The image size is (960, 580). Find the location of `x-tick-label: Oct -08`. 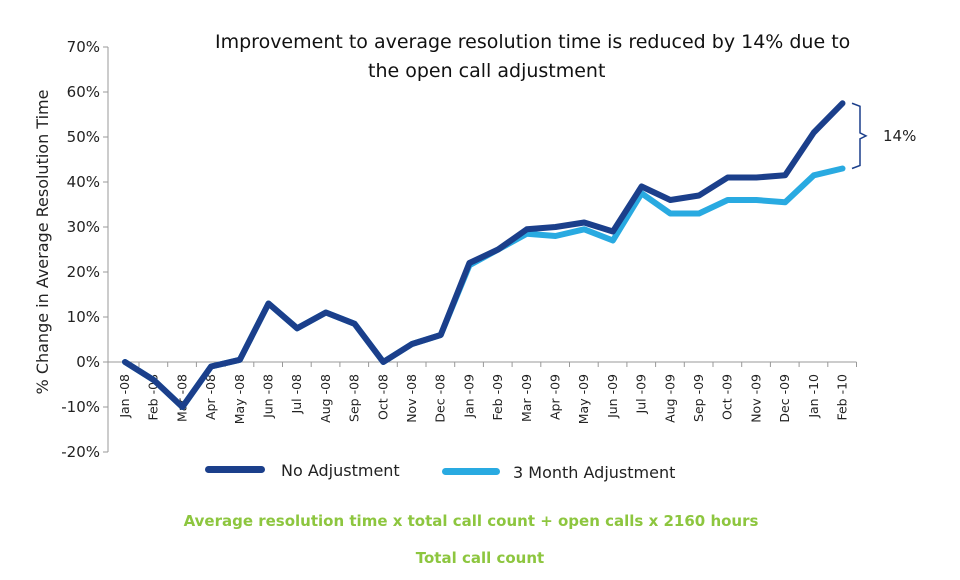

x-tick-label: Oct -08 is located at coordinates (382, 397).